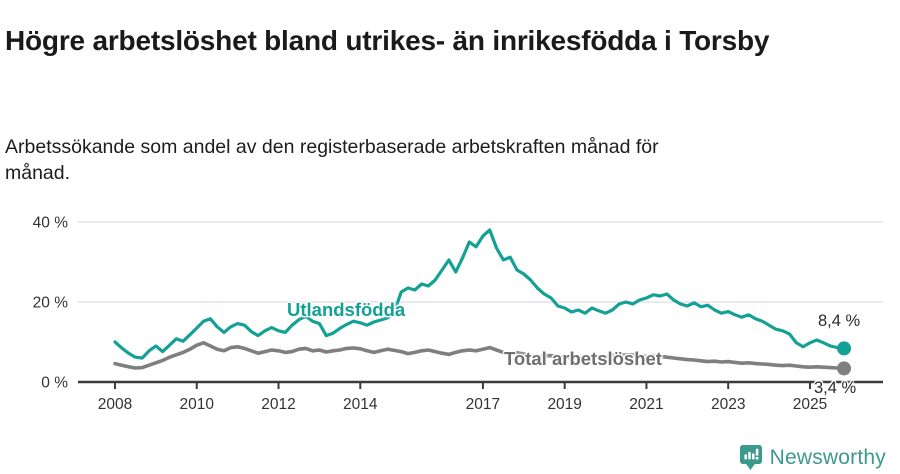 The image size is (900, 474). I want to click on svg-text: 0 %, so click(54, 383).